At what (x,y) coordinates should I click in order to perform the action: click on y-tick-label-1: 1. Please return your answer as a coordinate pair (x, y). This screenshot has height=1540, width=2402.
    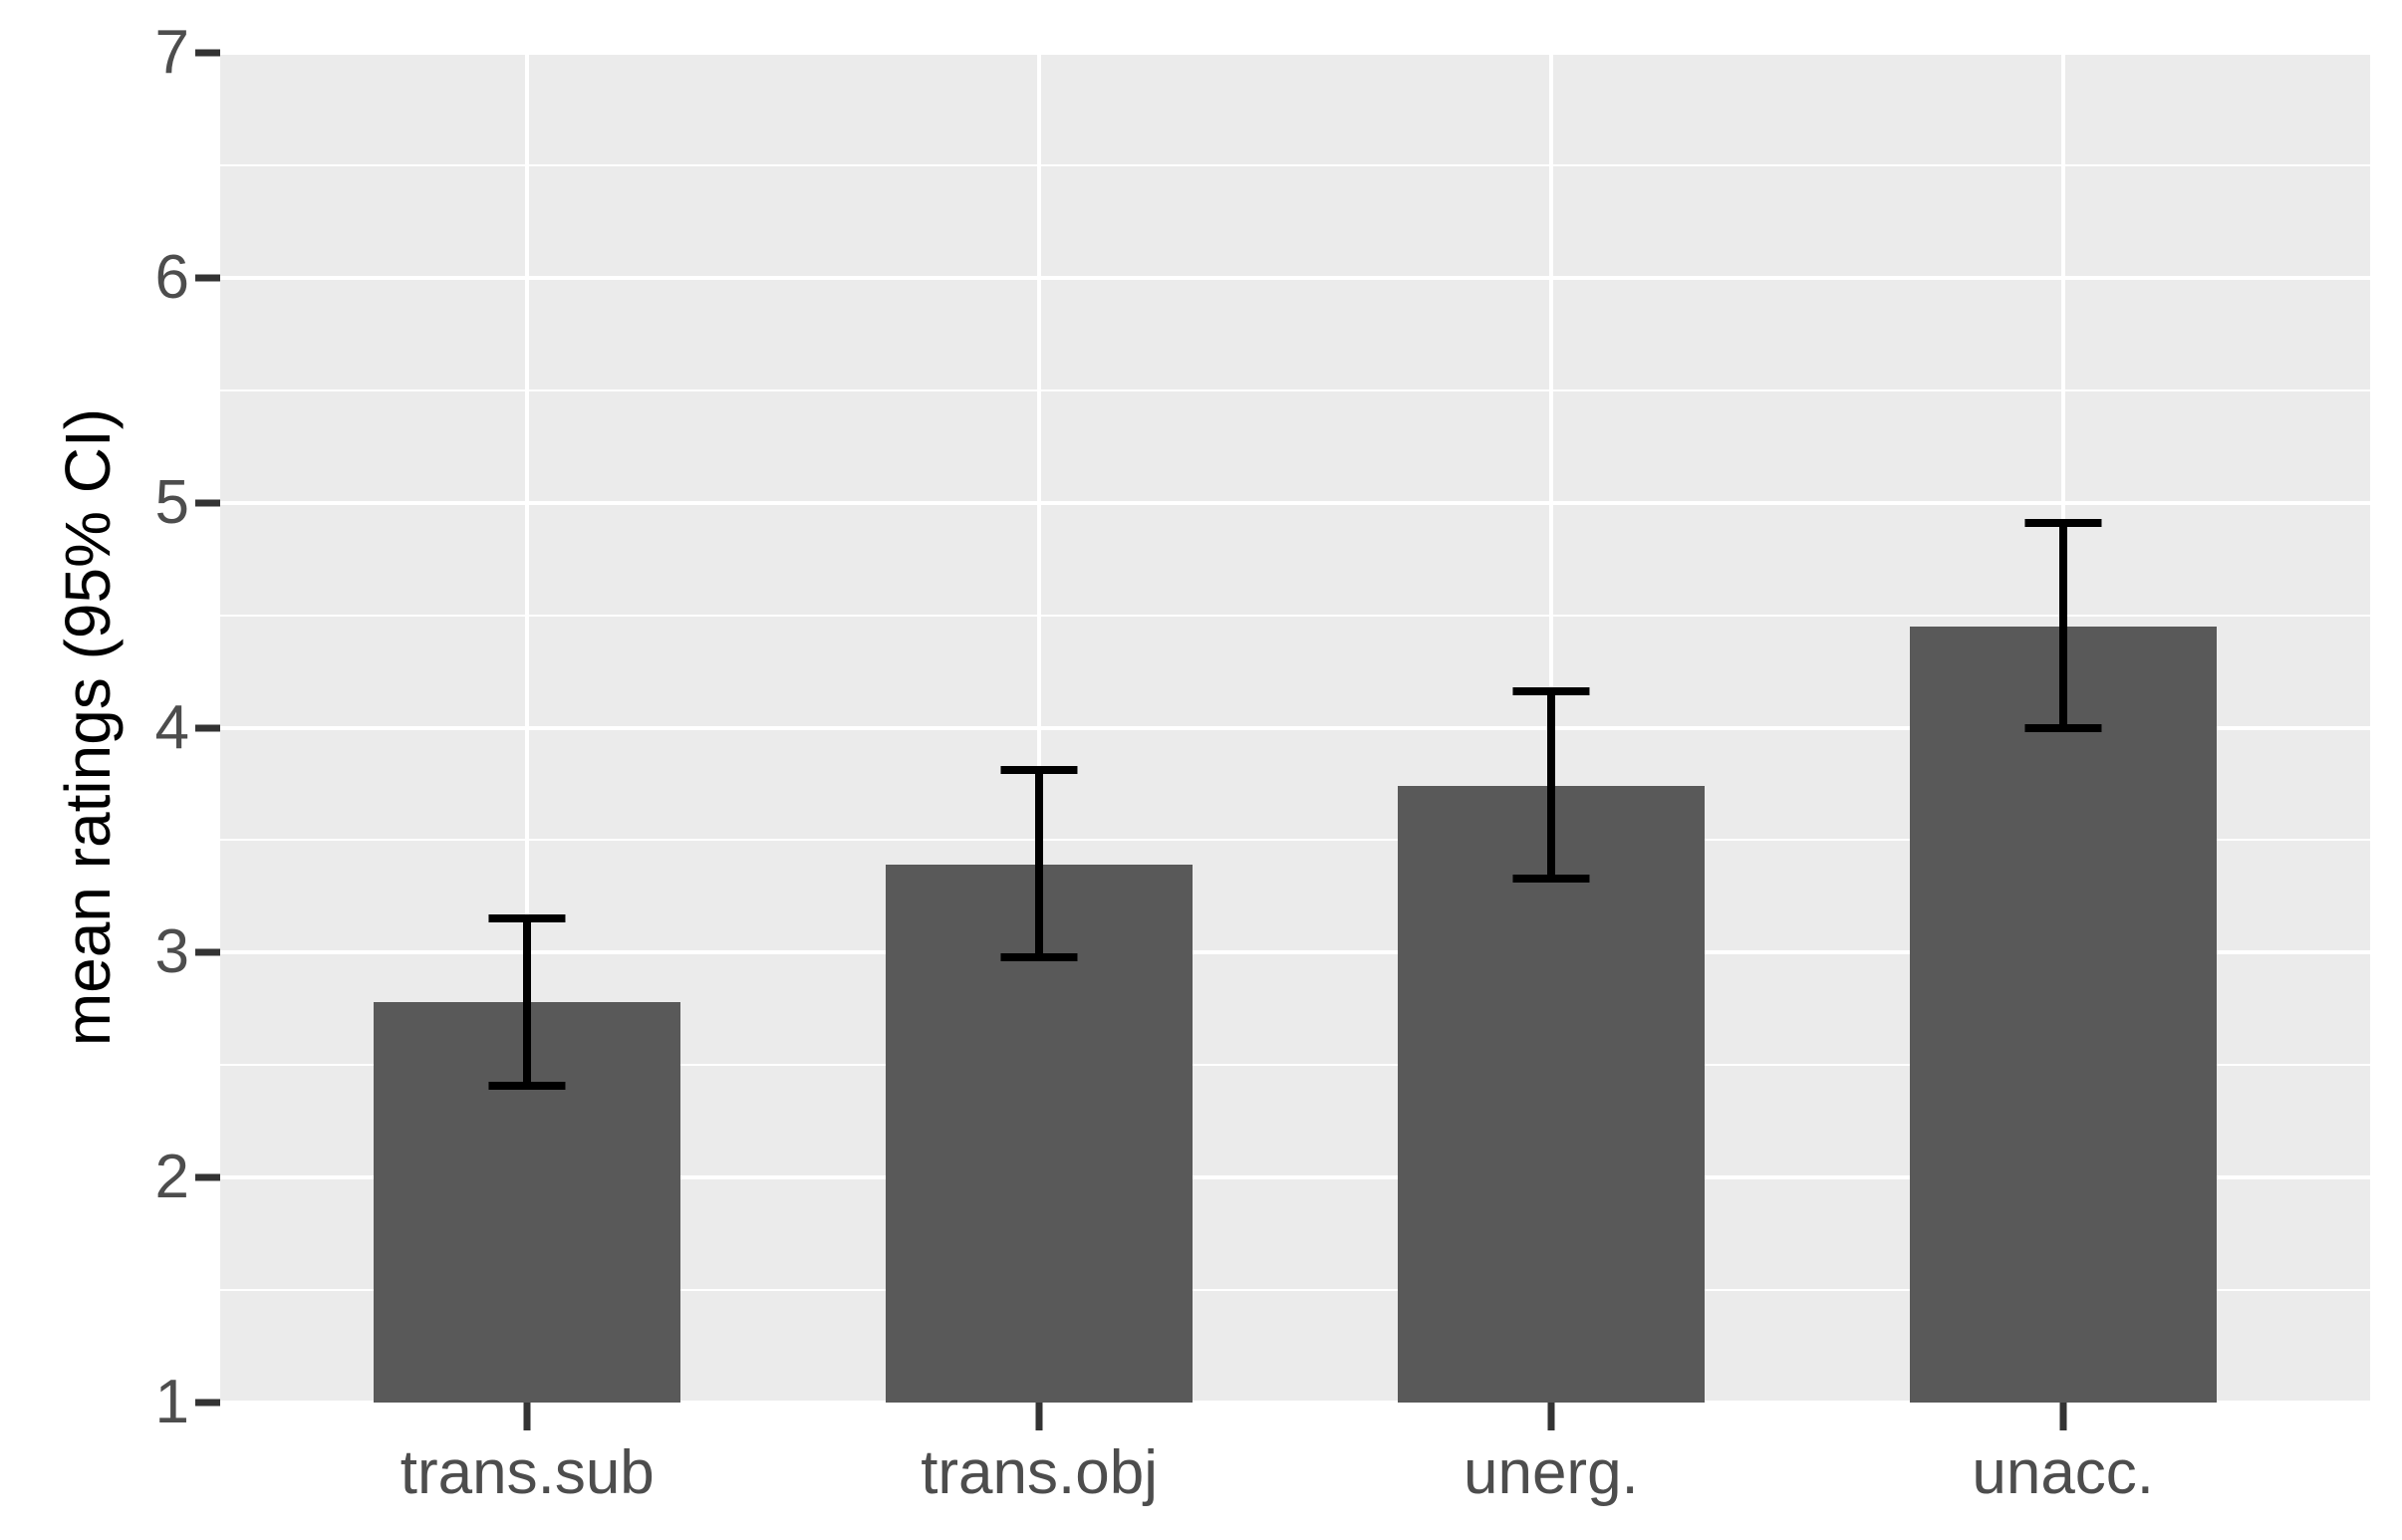
    Looking at the image, I should click on (172, 1402).